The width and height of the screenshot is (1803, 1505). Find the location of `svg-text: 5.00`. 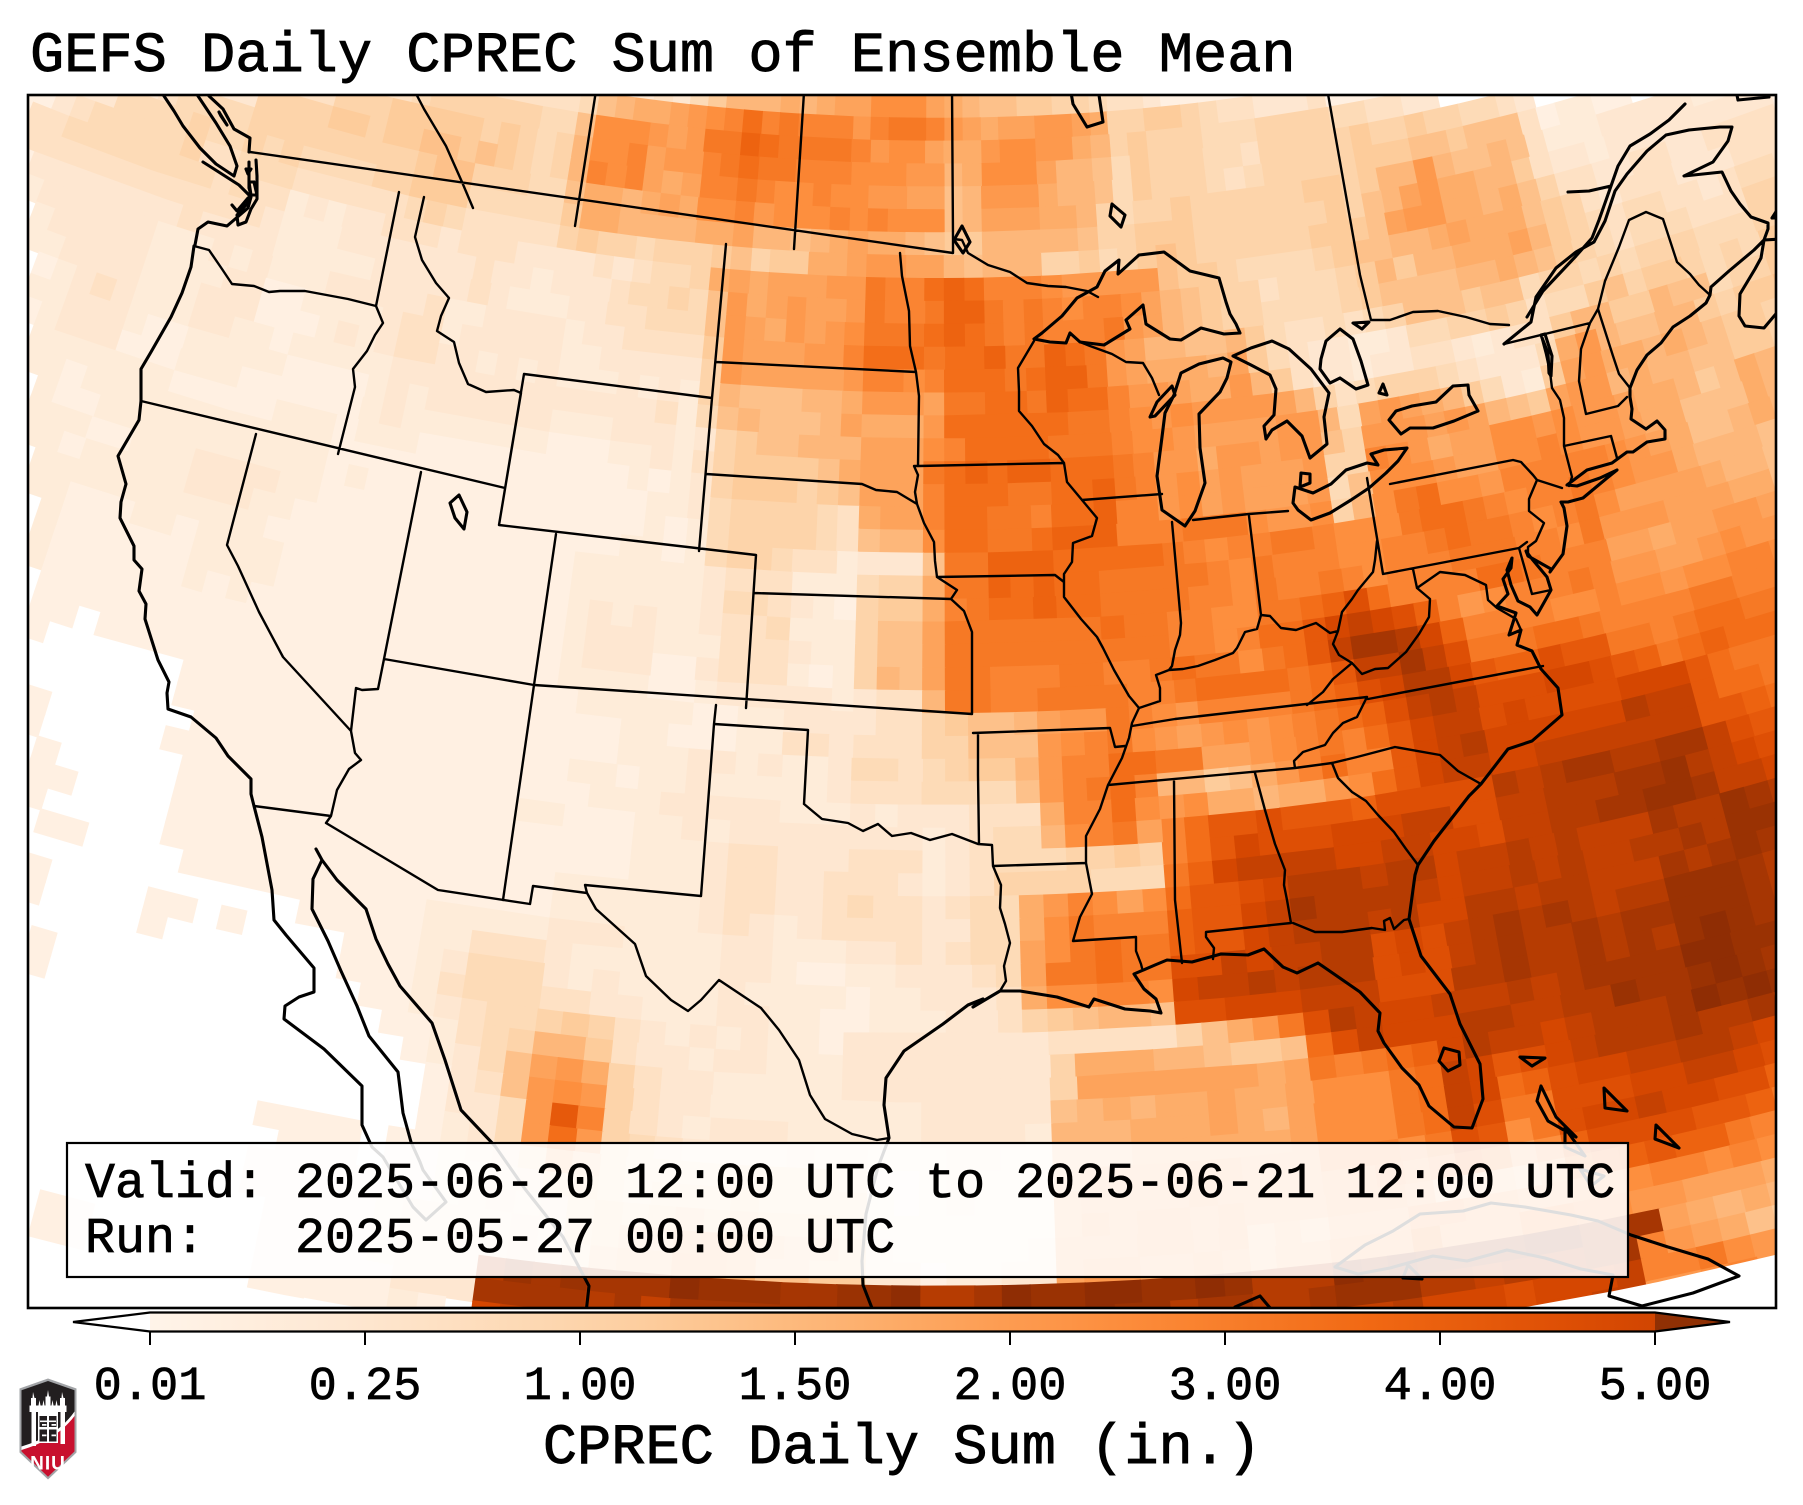

svg-text: 5.00 is located at coordinates (1655, 1387).